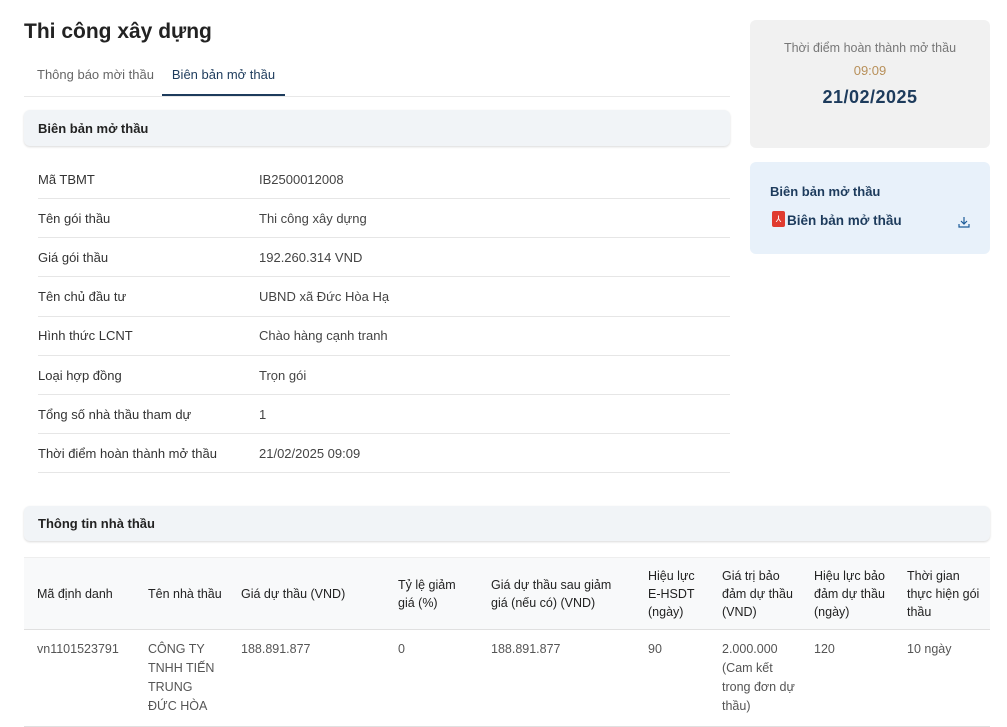 Image resolution: width=1007 pixels, height=727 pixels. Describe the element at coordinates (384, 219) in the screenshot. I see `info-row: Tên gói thầu Thi công xây dựng` at that location.